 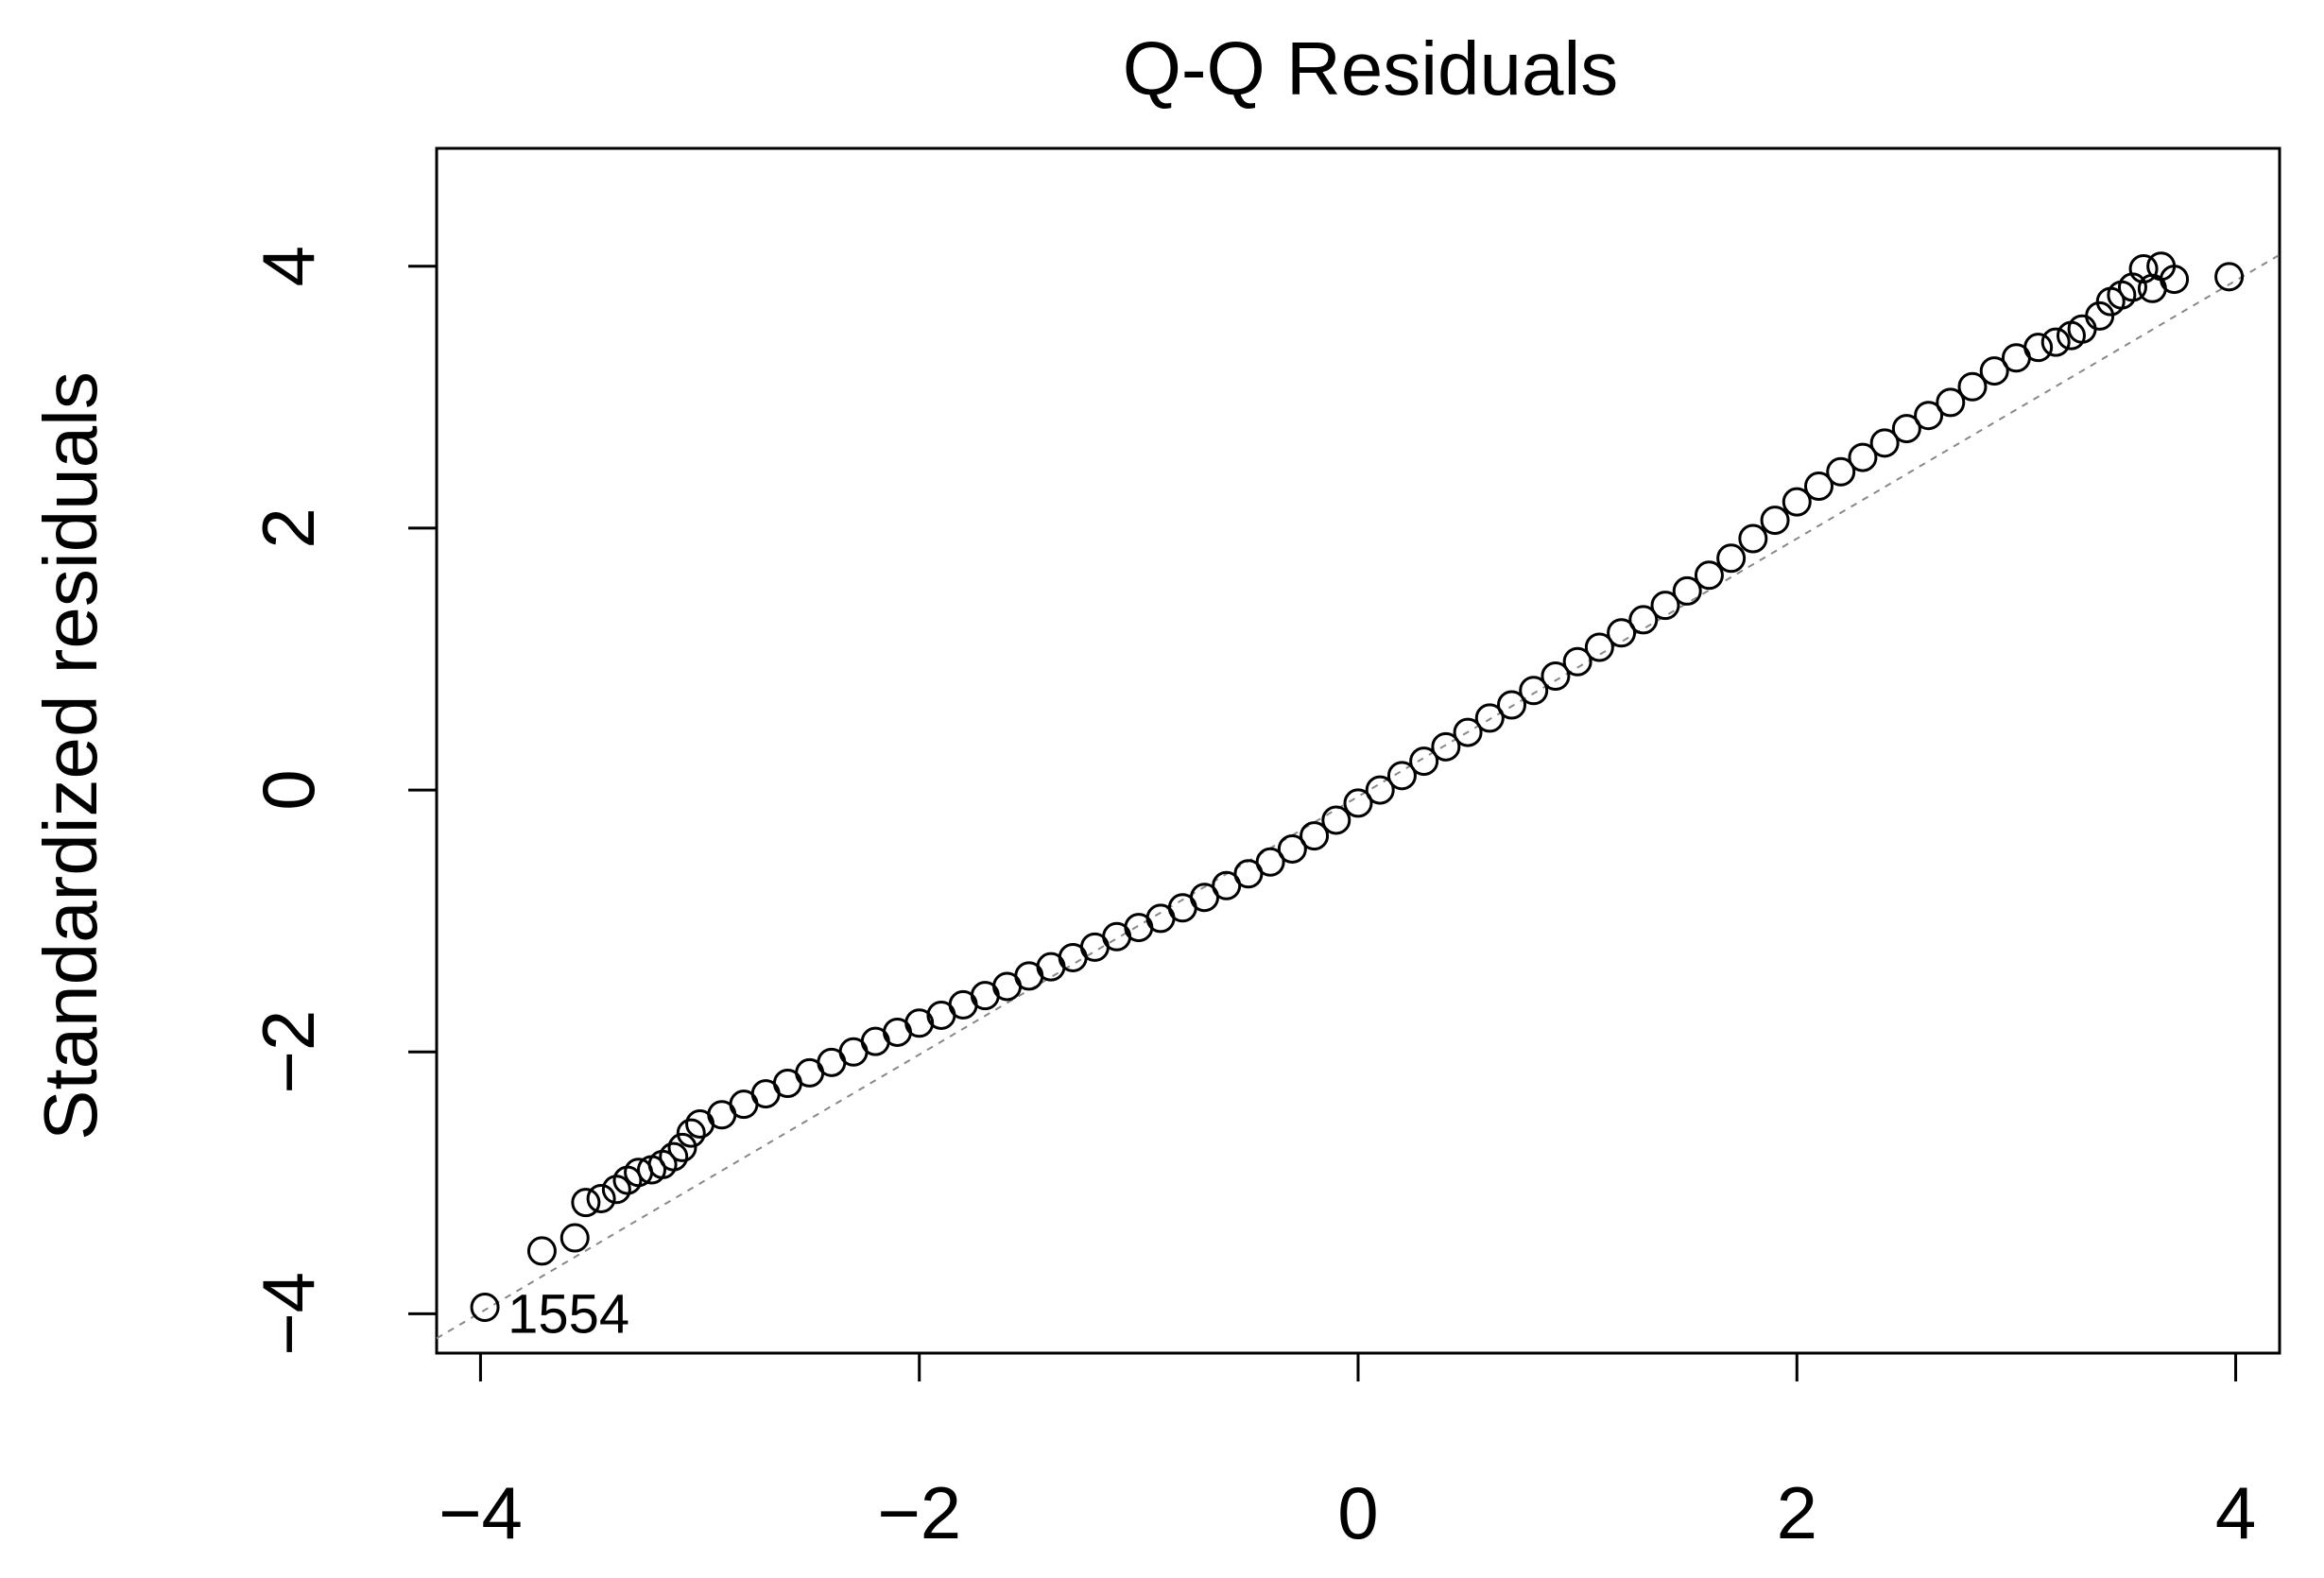 I want to click on x-tick-label: 2, so click(x=1797, y=1512).